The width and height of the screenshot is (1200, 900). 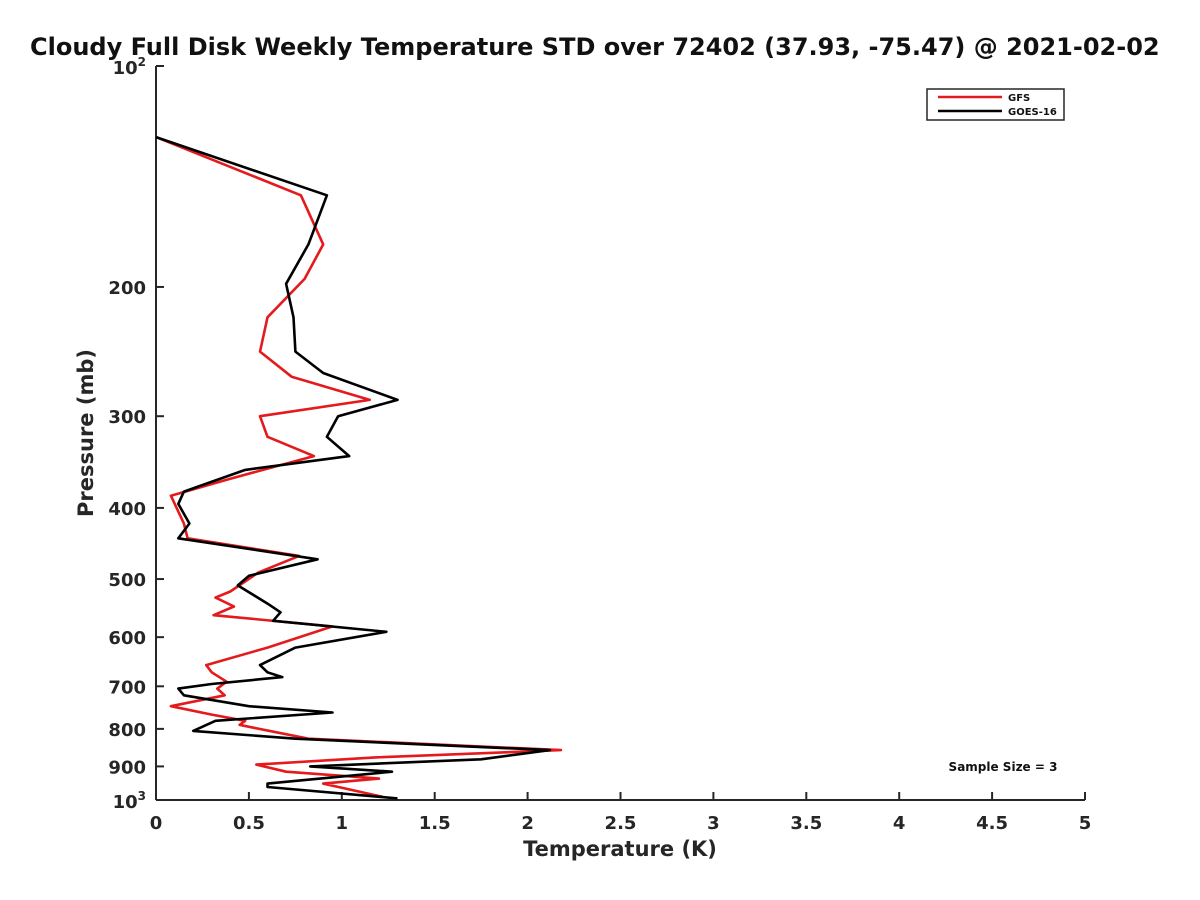 I want to click on y-tick-label: 400, so click(x=127, y=509).